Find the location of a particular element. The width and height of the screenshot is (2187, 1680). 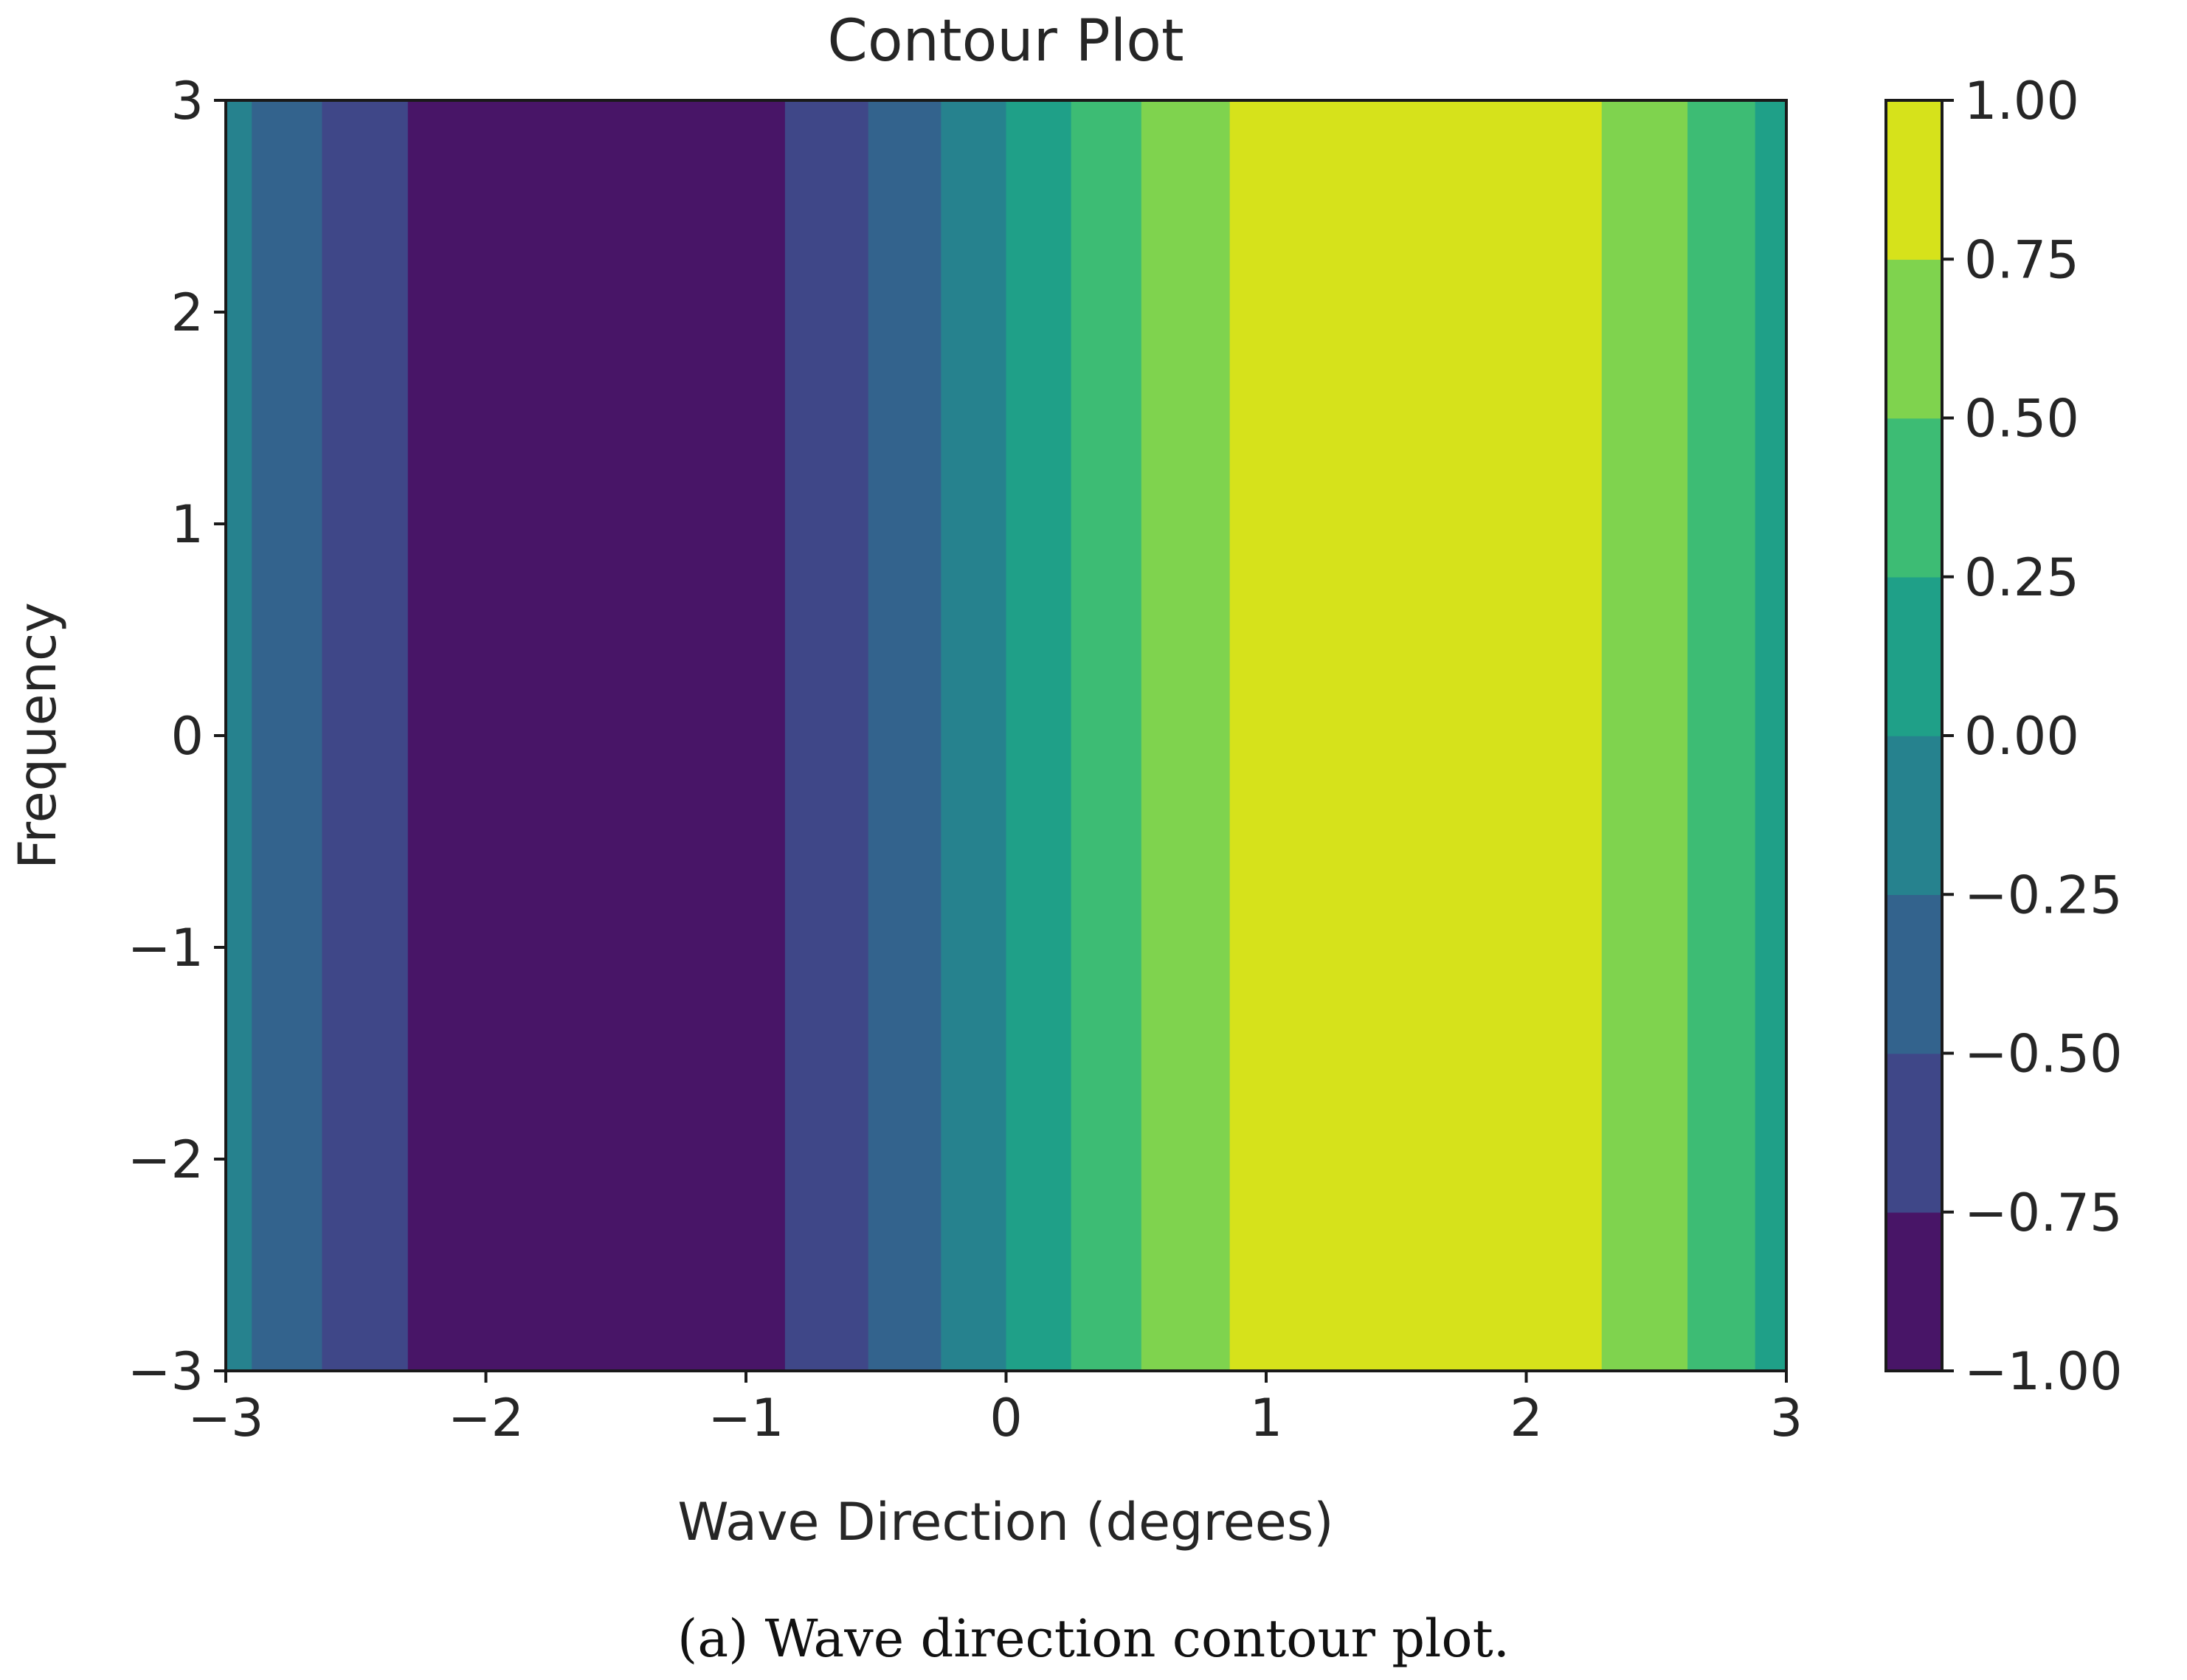

x-axis-label: Wave Direction (degrees) is located at coordinates (1005, 1522).